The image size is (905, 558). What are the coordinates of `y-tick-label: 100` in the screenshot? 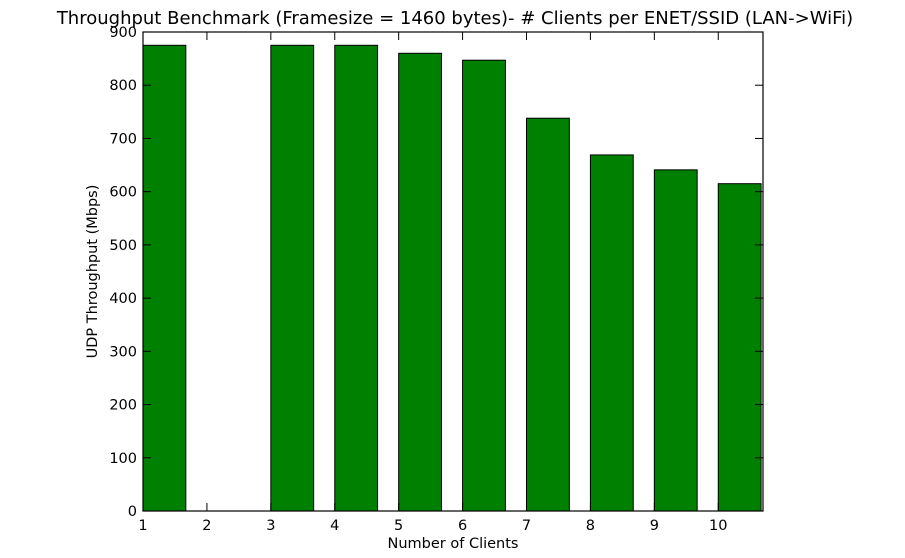 It's located at (123, 459).